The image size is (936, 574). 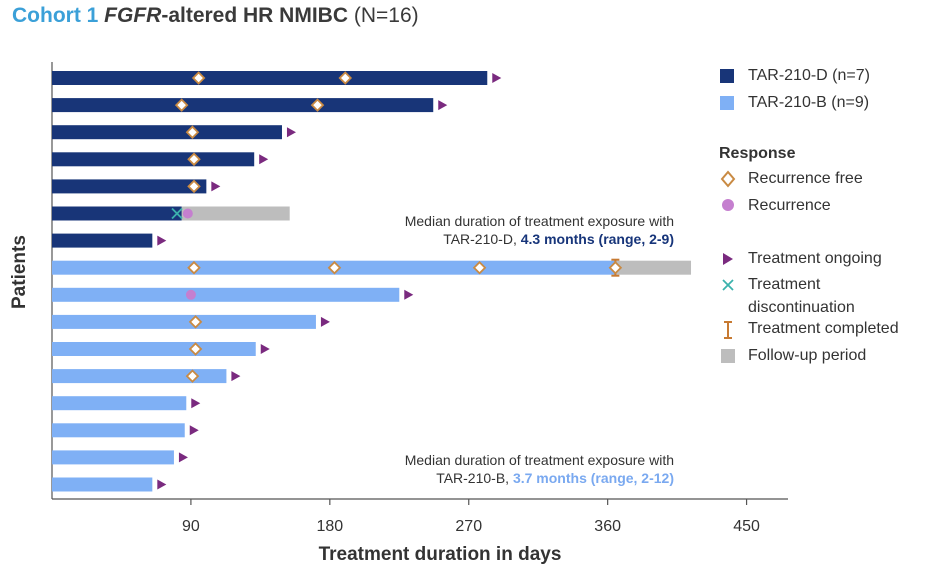 What do you see at coordinates (474, 478) in the screenshot?
I see `annotation-b-prefix: TAR-210-B,` at bounding box center [474, 478].